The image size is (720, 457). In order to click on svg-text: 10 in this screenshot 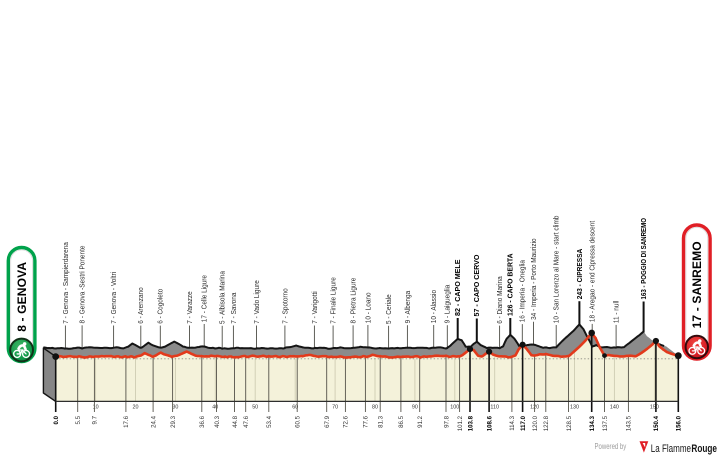, I will do `click(96, 407)`.